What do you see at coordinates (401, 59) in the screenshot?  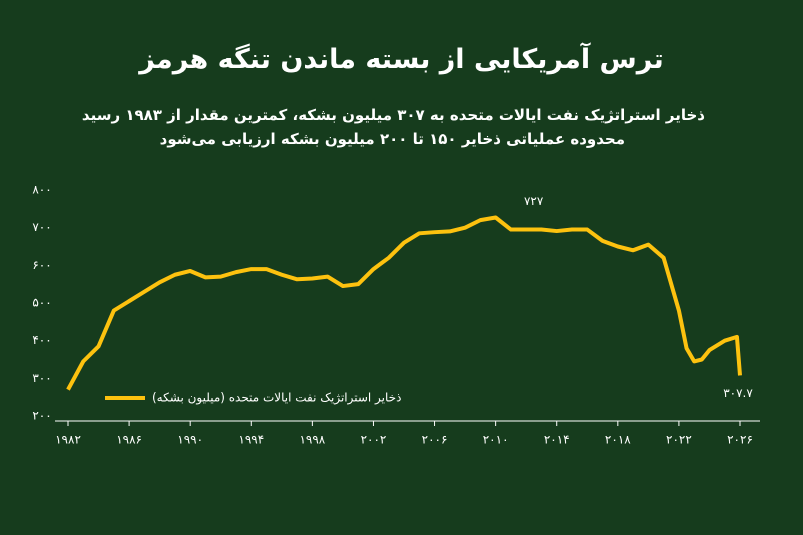 I see `chart-title: ترس آمریکایی از بسته ماندن تنگه هرمز` at bounding box center [401, 59].